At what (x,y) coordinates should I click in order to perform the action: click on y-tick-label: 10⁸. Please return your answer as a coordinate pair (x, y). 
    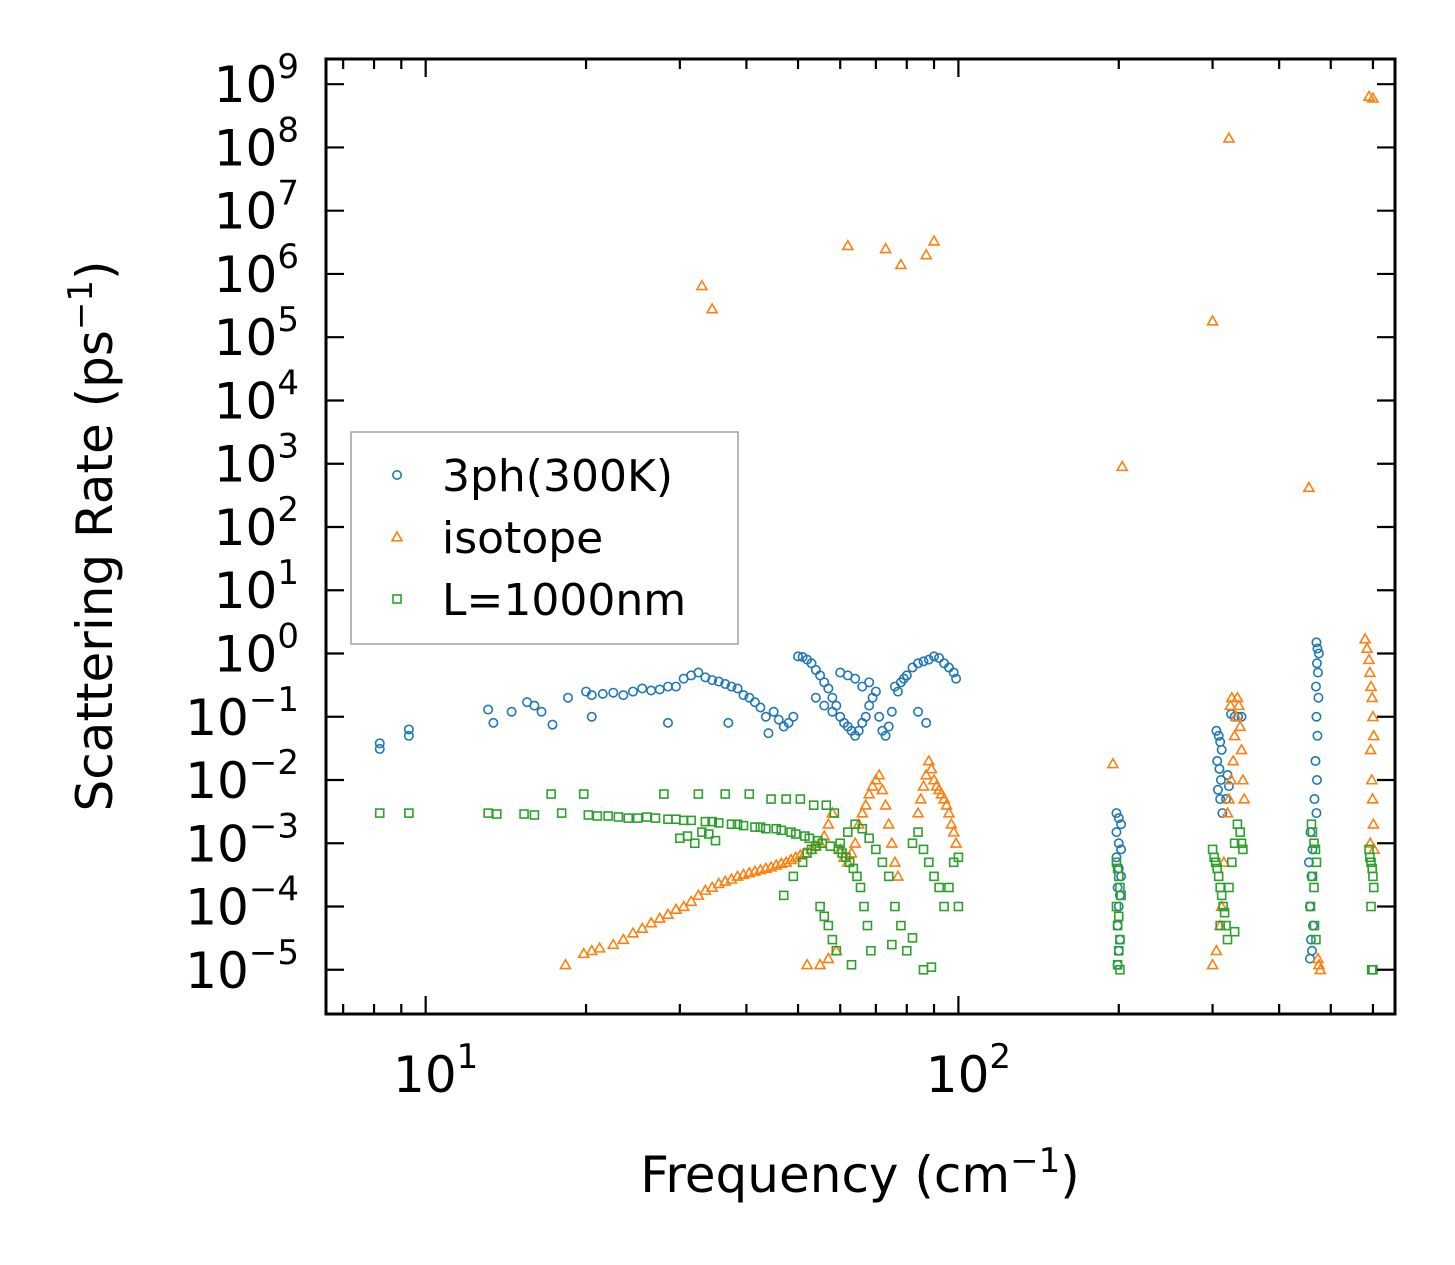
    Looking at the image, I should click on (256, 143).